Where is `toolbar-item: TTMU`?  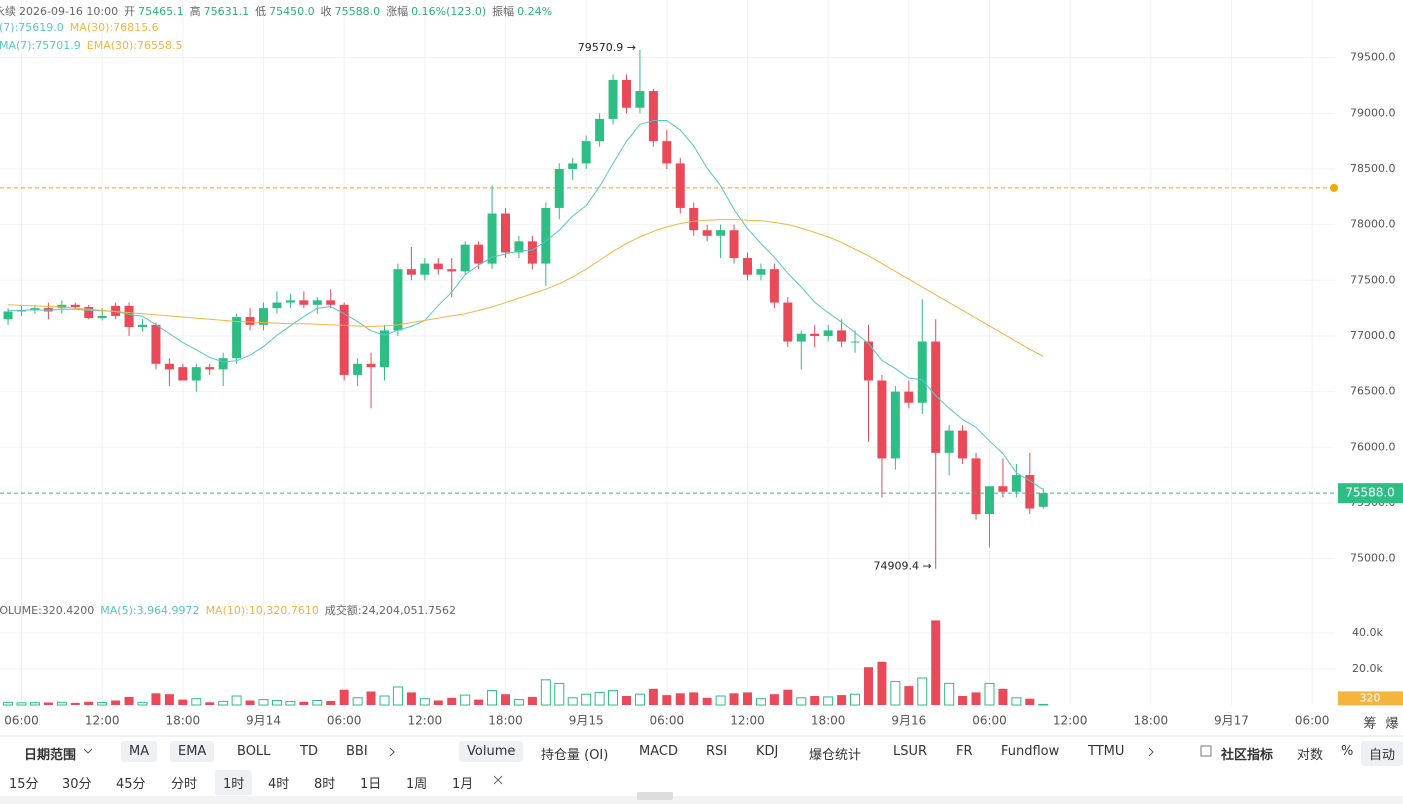
toolbar-item: TTMU is located at coordinates (1106, 751).